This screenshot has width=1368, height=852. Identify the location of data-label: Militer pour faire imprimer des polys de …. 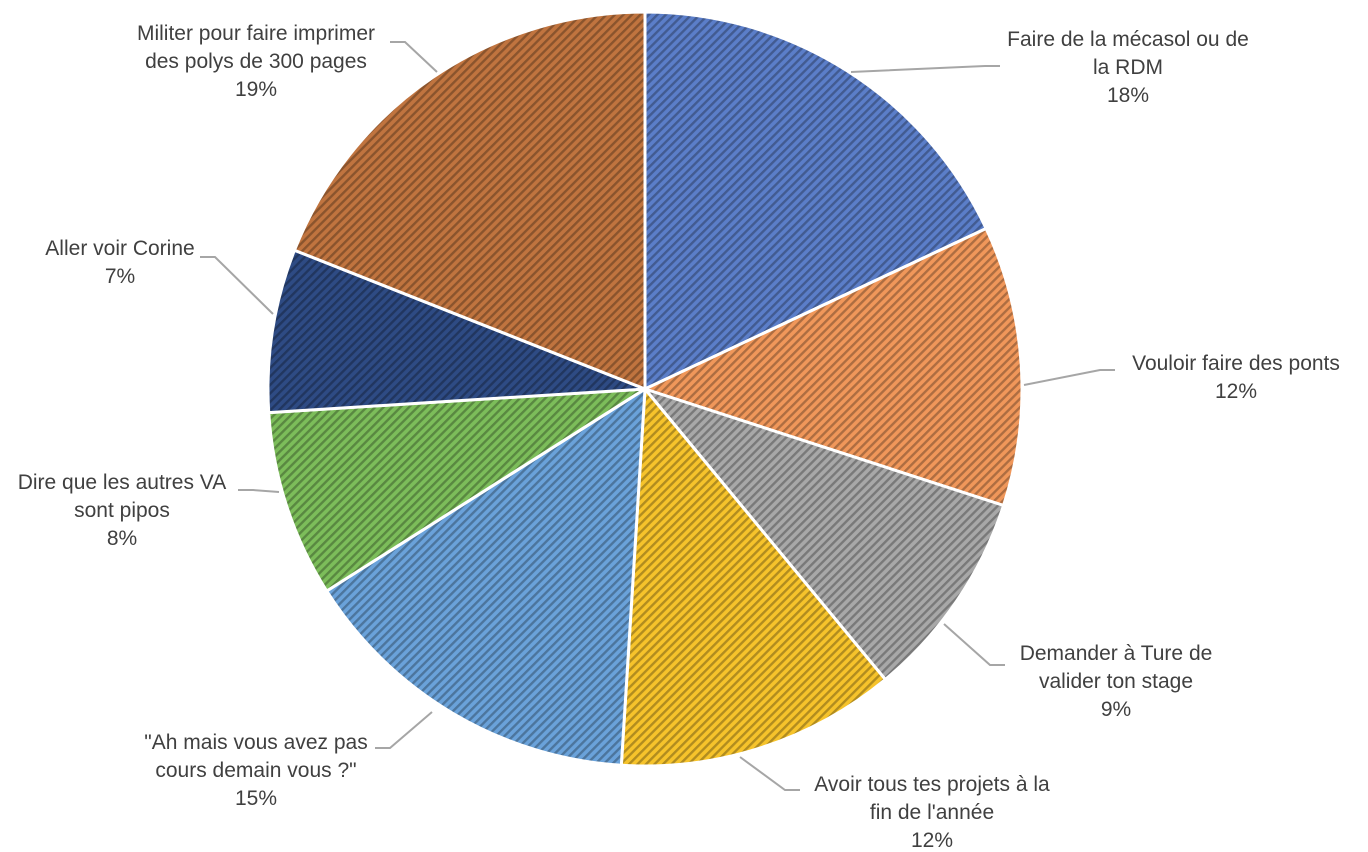
(256, 61).